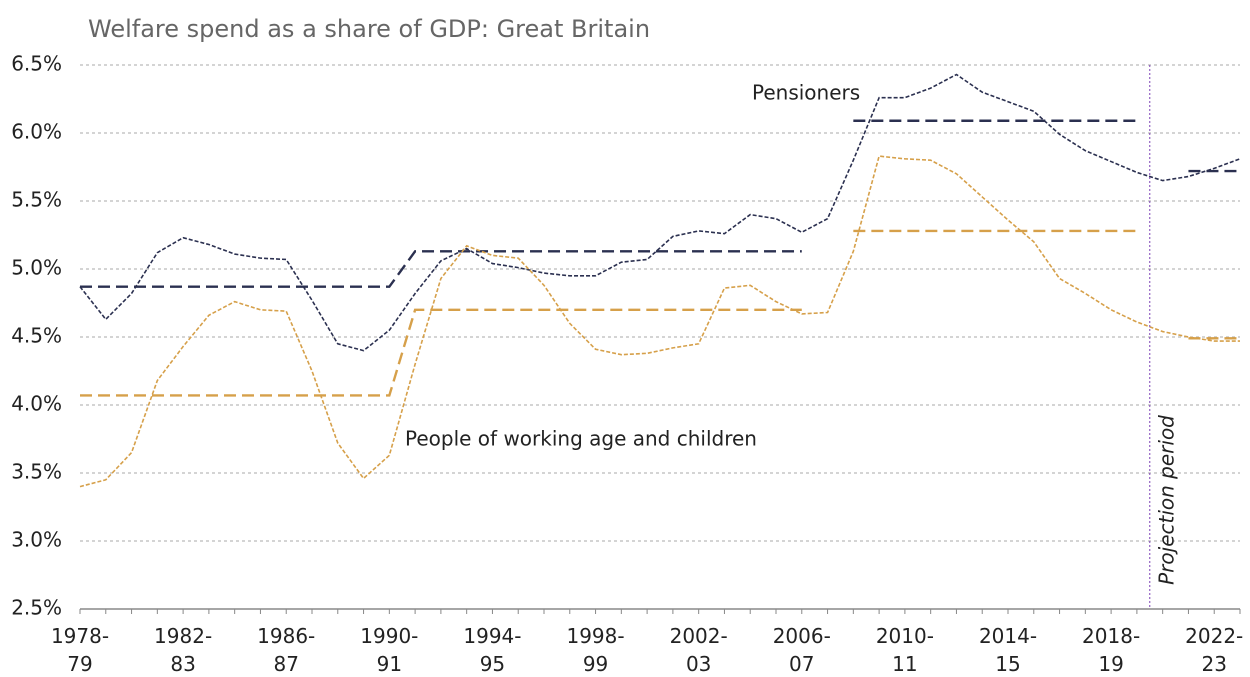 This screenshot has height=677, width=1250. Describe the element at coordinates (802, 650) in the screenshot. I see `x-tick-label: 2006-07` at that location.